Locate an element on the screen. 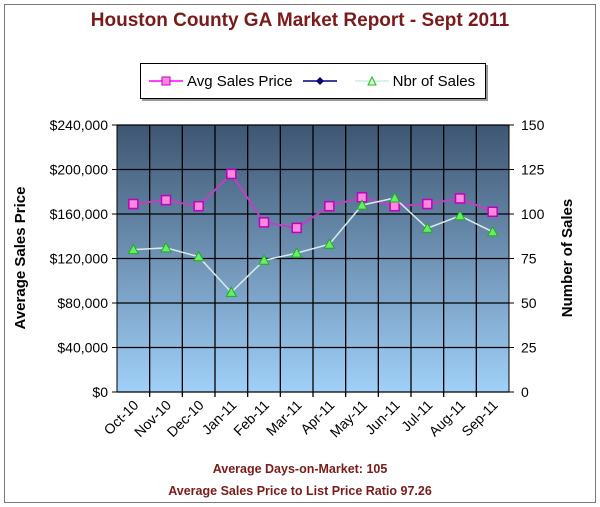 The height and width of the screenshot is (507, 600). legend-item-unnamed is located at coordinates (321, 81).